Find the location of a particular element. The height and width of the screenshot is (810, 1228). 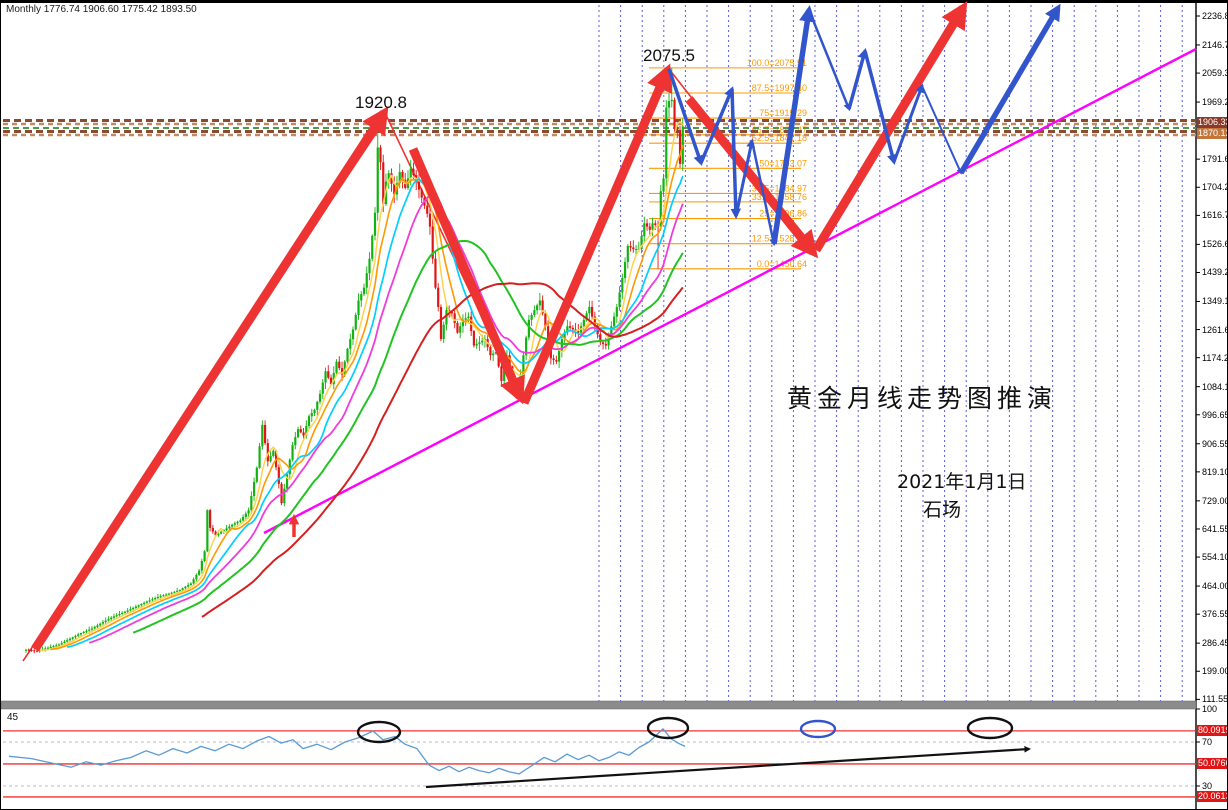

axis-price-label: 1704.20 is located at coordinates (1214, 187).